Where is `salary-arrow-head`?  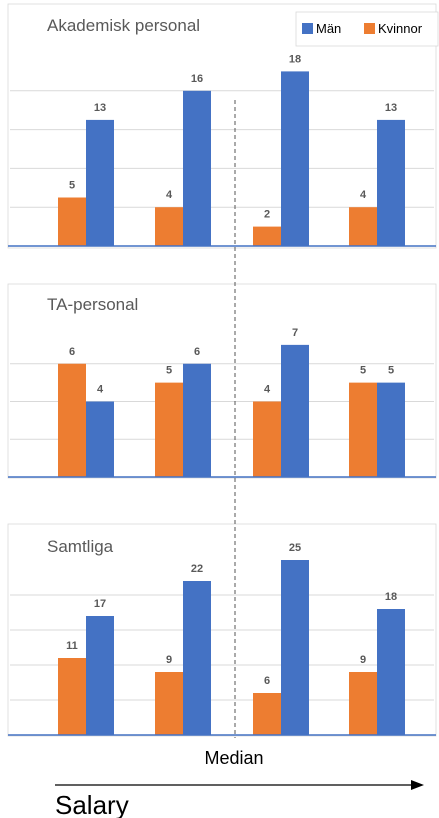
salary-arrow-head is located at coordinates (417, 785).